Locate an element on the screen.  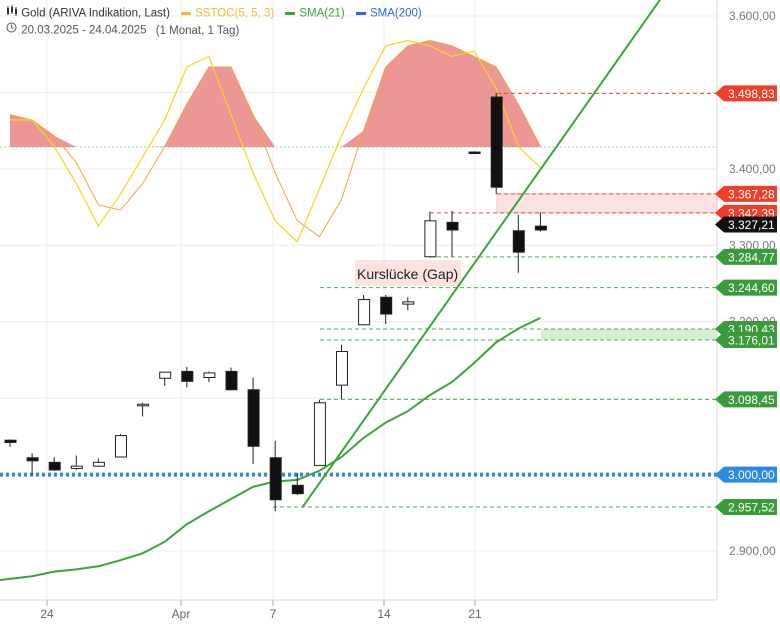
legend-swatch-sma21 is located at coordinates (290, 13).